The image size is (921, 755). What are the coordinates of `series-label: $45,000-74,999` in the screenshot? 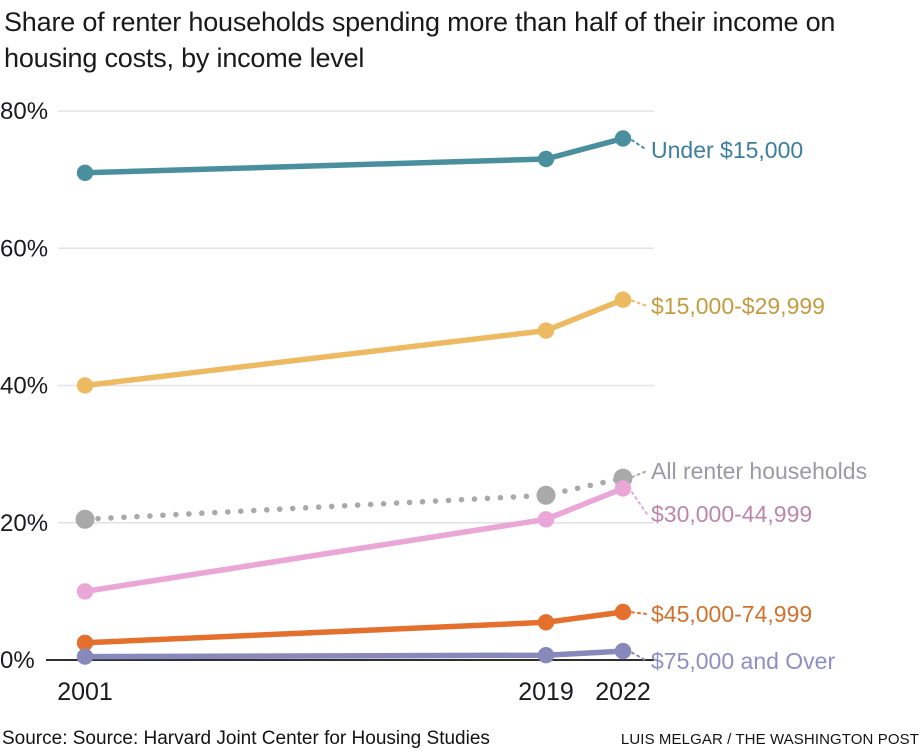 It's located at (732, 614).